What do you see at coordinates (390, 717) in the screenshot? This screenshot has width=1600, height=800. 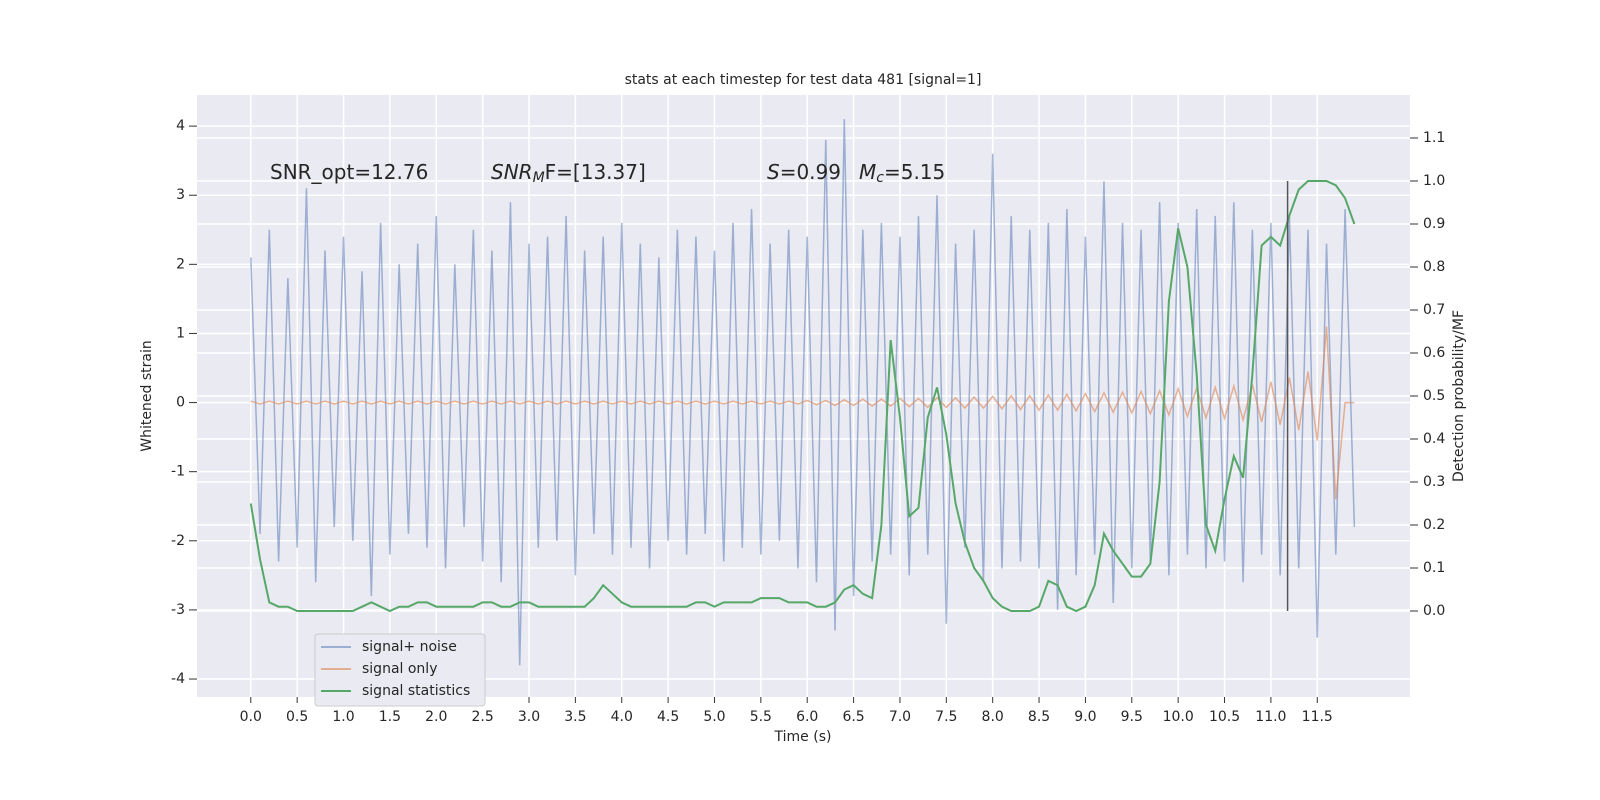 I see `x-tick-label: 1.5` at bounding box center [390, 717].